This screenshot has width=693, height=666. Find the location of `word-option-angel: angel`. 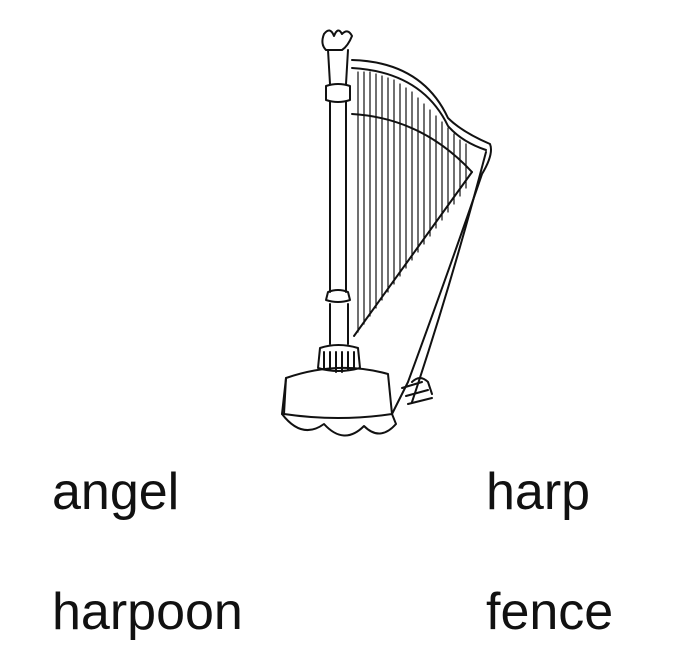

word-option-angel: angel is located at coordinates (116, 492).